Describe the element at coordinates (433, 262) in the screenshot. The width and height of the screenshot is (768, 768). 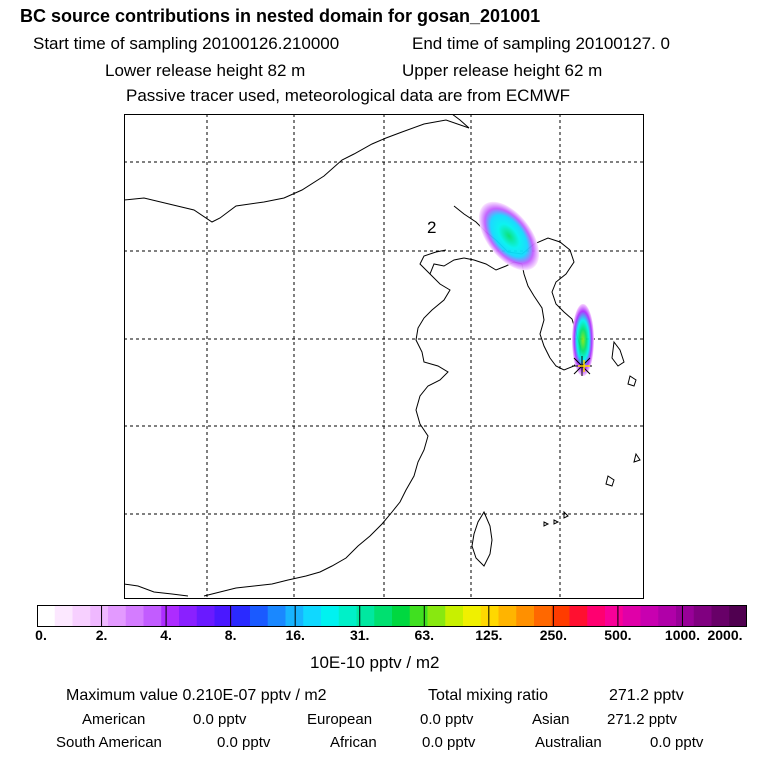
I see `bohai-coast` at that location.